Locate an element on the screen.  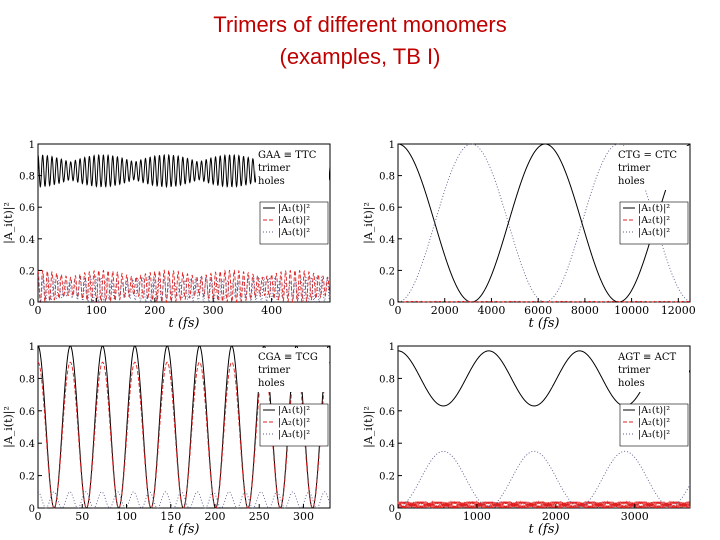
x-axis-label-0: t (fs) is located at coordinates (184, 323).